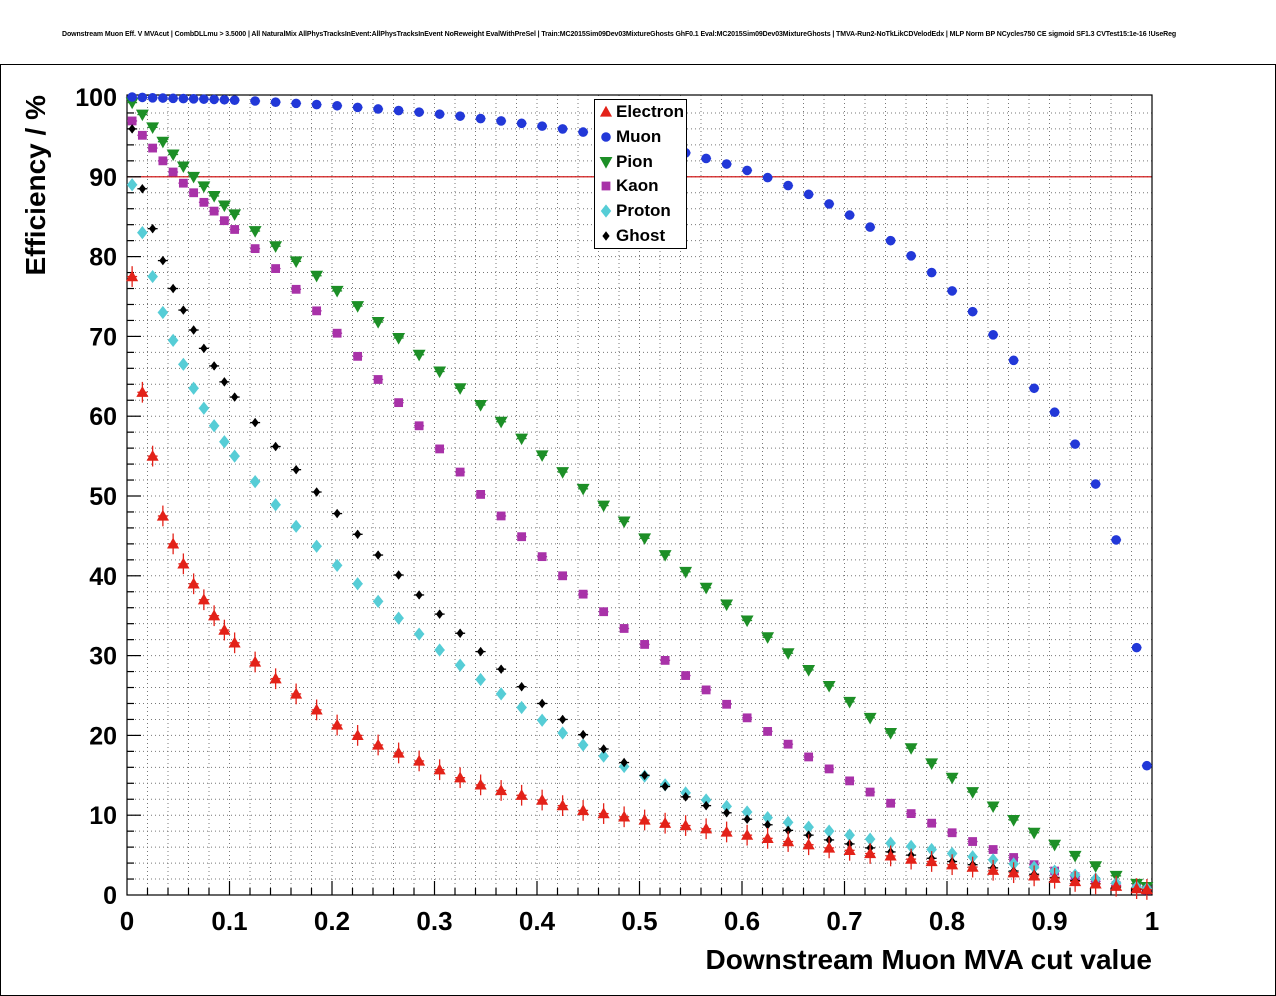 Image resolution: width=1276 pixels, height=996 pixels. What do you see at coordinates (929, 959) in the screenshot?
I see `x-axis-title: Downstream Muon MVA cut value` at bounding box center [929, 959].